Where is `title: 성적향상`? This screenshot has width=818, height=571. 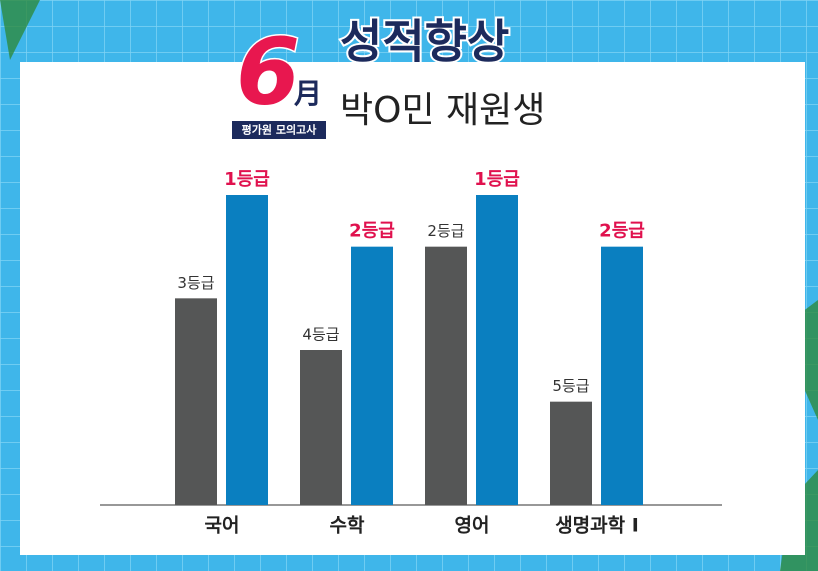 title: 성적향상 is located at coordinates (424, 42).